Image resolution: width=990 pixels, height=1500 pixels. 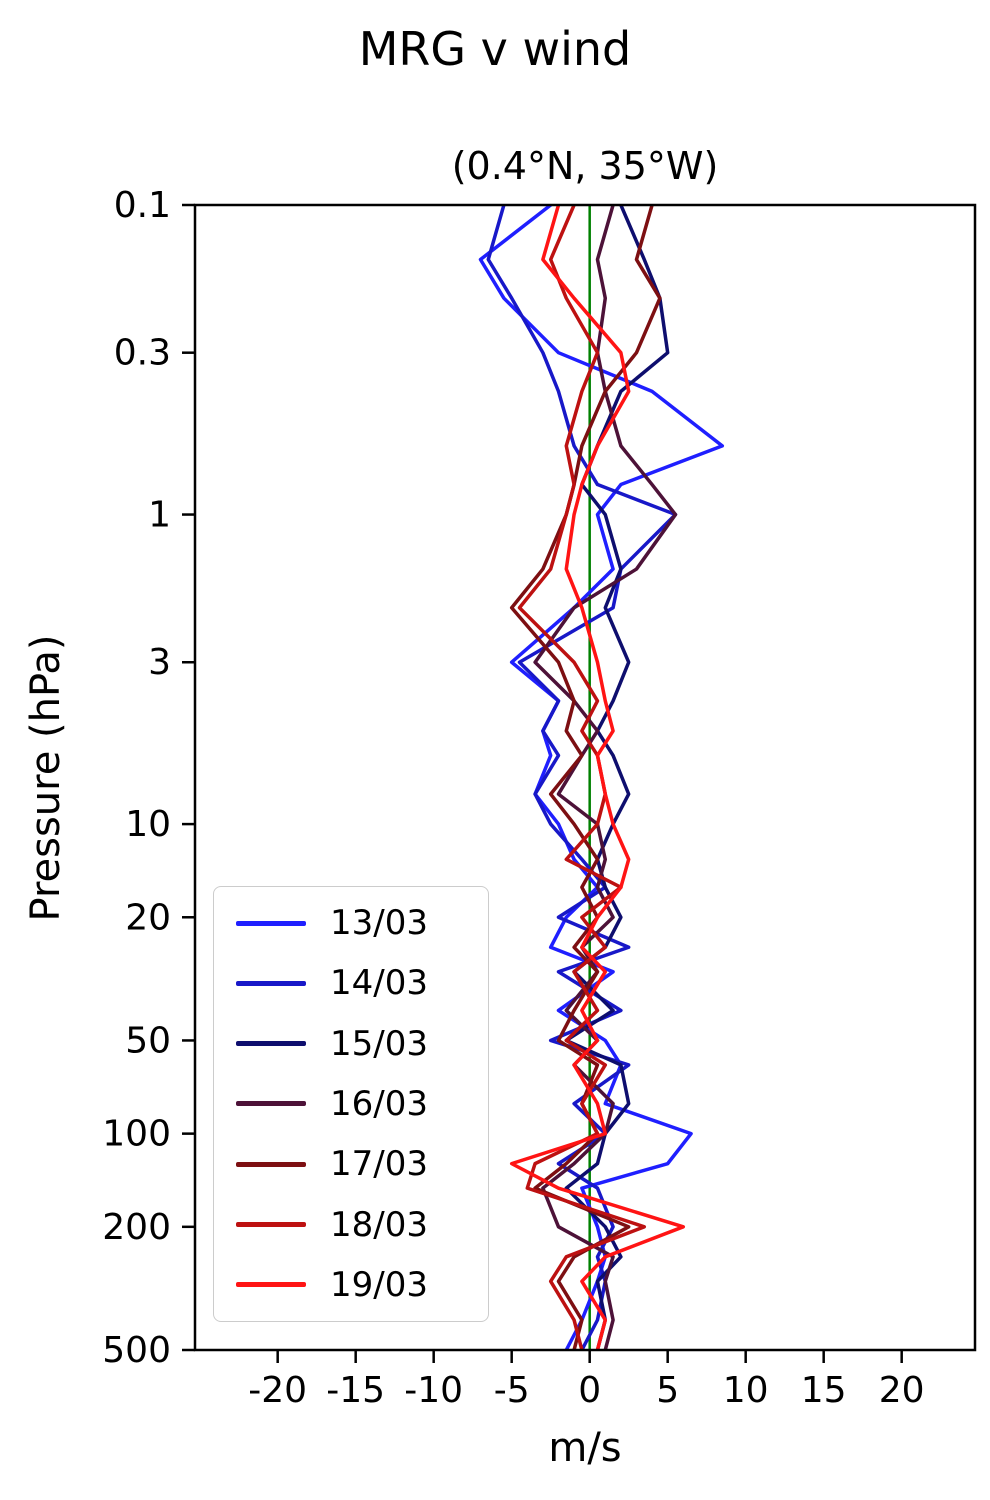 I want to click on legend-item-16-03: 16/03, so click(x=351, y=1104).